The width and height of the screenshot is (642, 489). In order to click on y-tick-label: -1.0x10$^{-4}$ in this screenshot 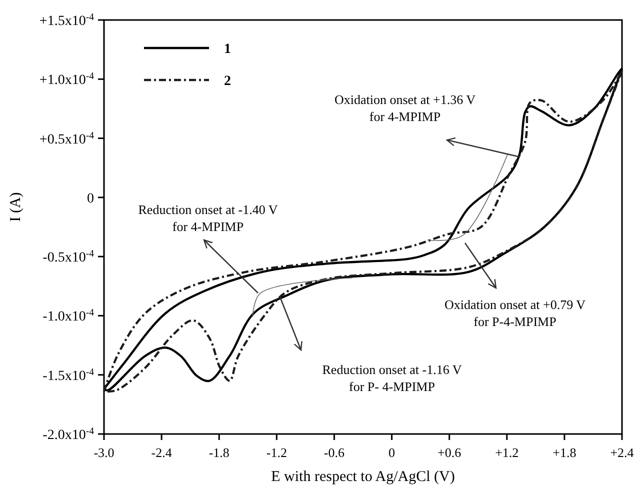, I will do `click(68, 316)`.